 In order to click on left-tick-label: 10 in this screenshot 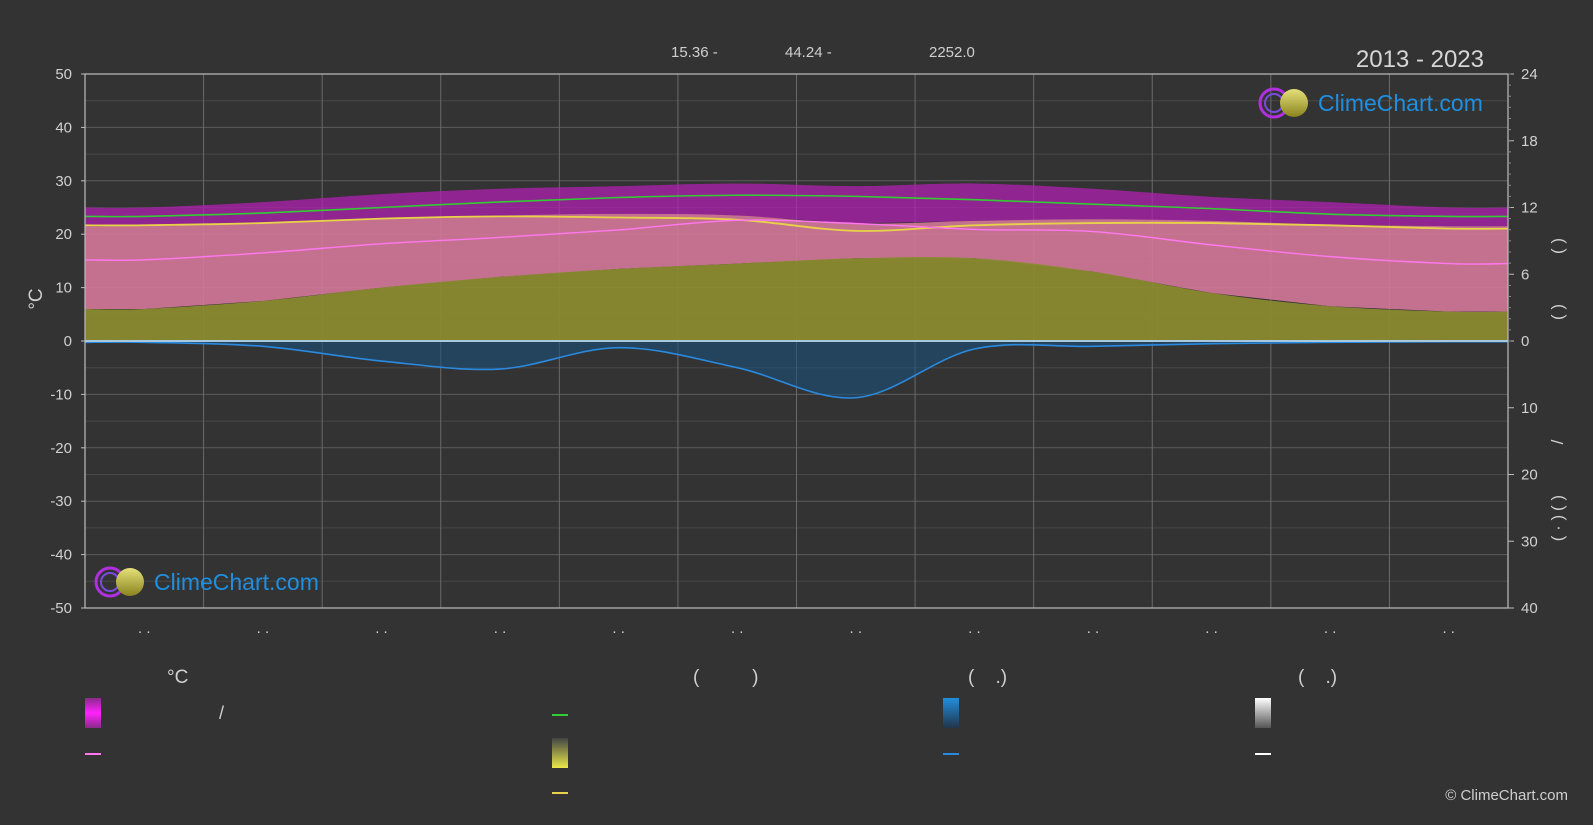, I will do `click(63, 288)`.